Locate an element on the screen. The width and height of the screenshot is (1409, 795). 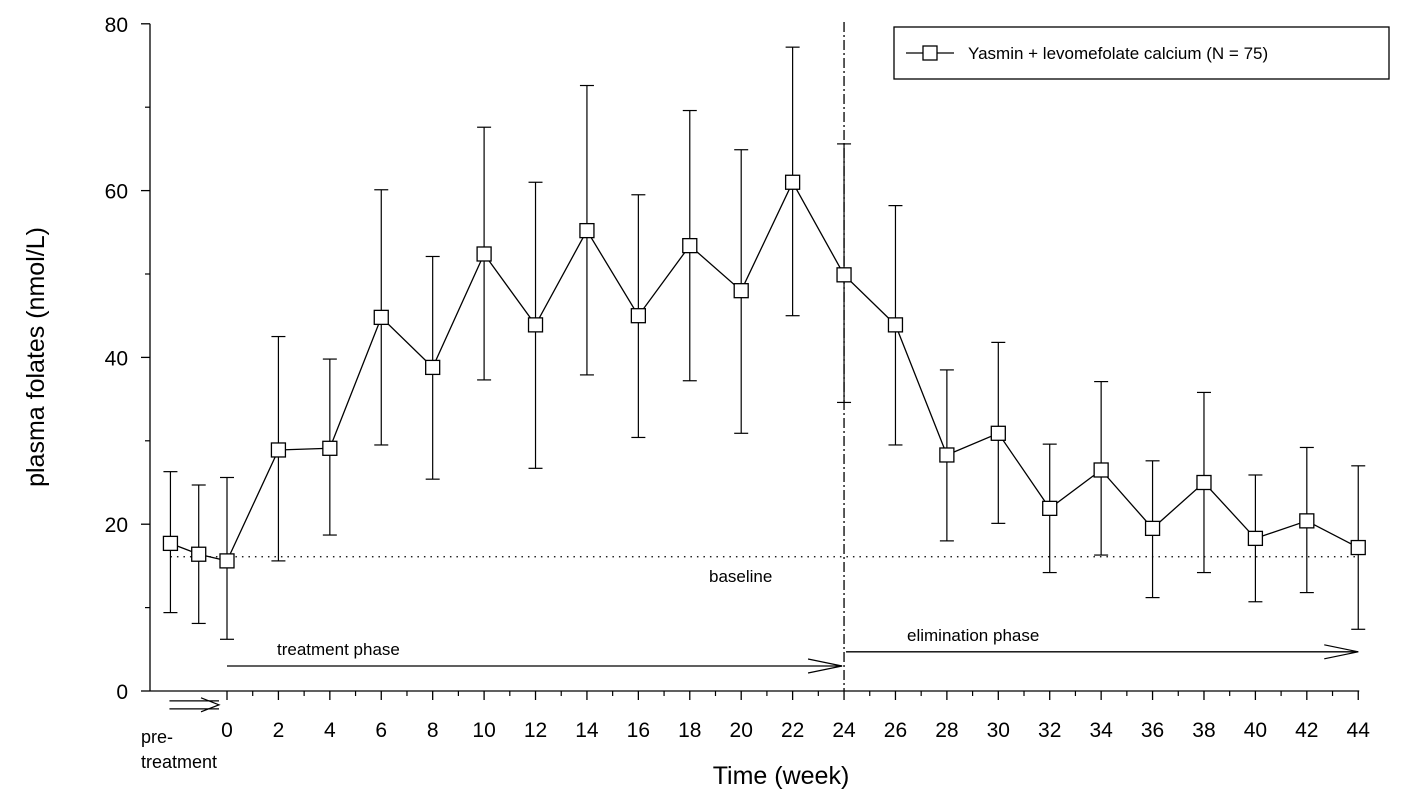
x-tick-label: 24 is located at coordinates (844, 730).